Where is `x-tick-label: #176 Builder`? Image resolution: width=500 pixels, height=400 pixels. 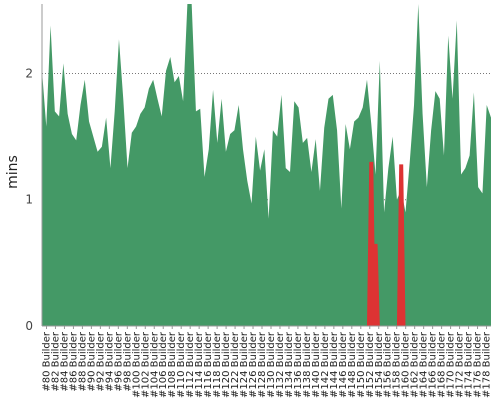
x-tick-label: #176 Builder is located at coordinates (478, 364).